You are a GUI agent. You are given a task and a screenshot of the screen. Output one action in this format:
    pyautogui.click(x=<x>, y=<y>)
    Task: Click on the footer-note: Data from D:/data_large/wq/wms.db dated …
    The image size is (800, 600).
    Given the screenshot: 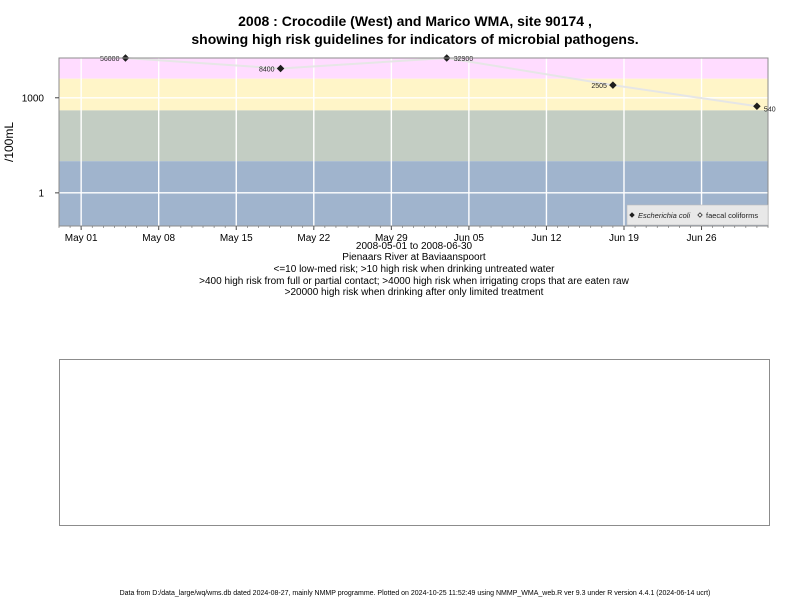 What is the action you would take?
    pyautogui.click(x=415, y=593)
    